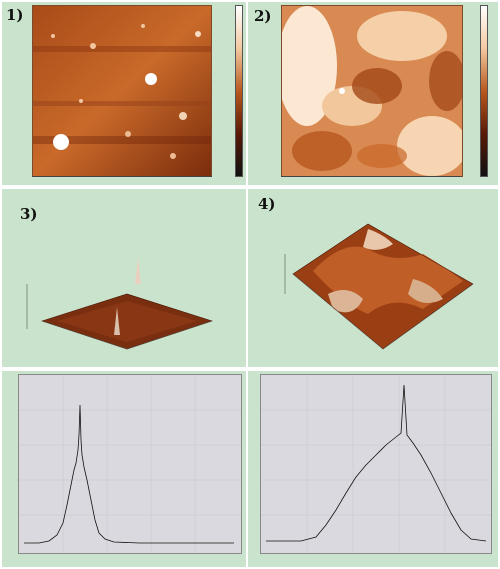  I want to click on panel-label-1: 1), so click(15, 15).